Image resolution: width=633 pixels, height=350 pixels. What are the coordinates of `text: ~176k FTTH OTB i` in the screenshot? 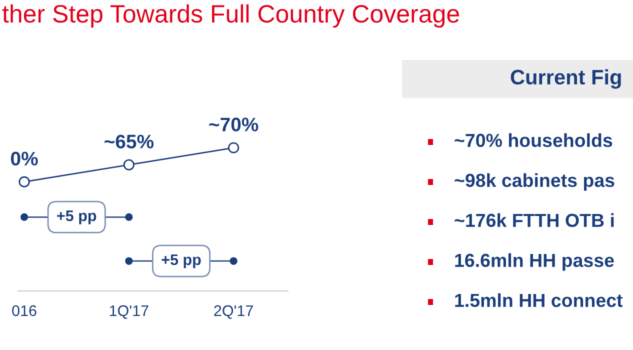 It's located at (534, 220).